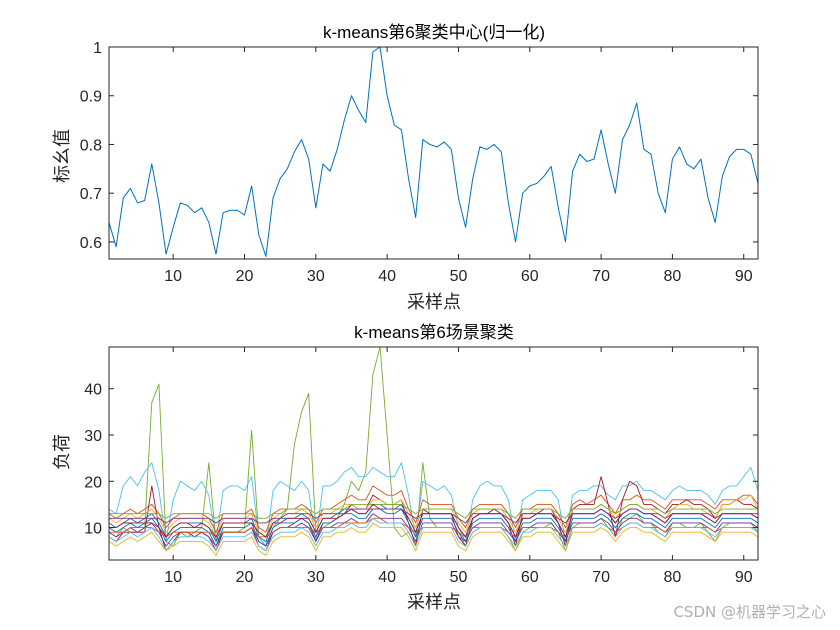  I want to click on top-y-tick-label: 0.7, so click(91, 194).